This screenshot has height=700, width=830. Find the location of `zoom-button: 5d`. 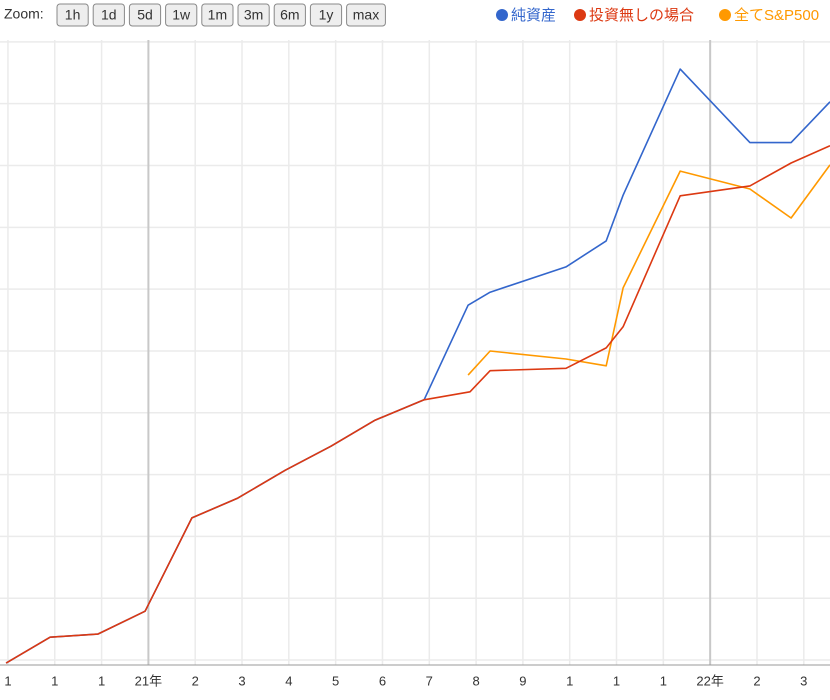

zoom-button: 5d is located at coordinates (145, 15).